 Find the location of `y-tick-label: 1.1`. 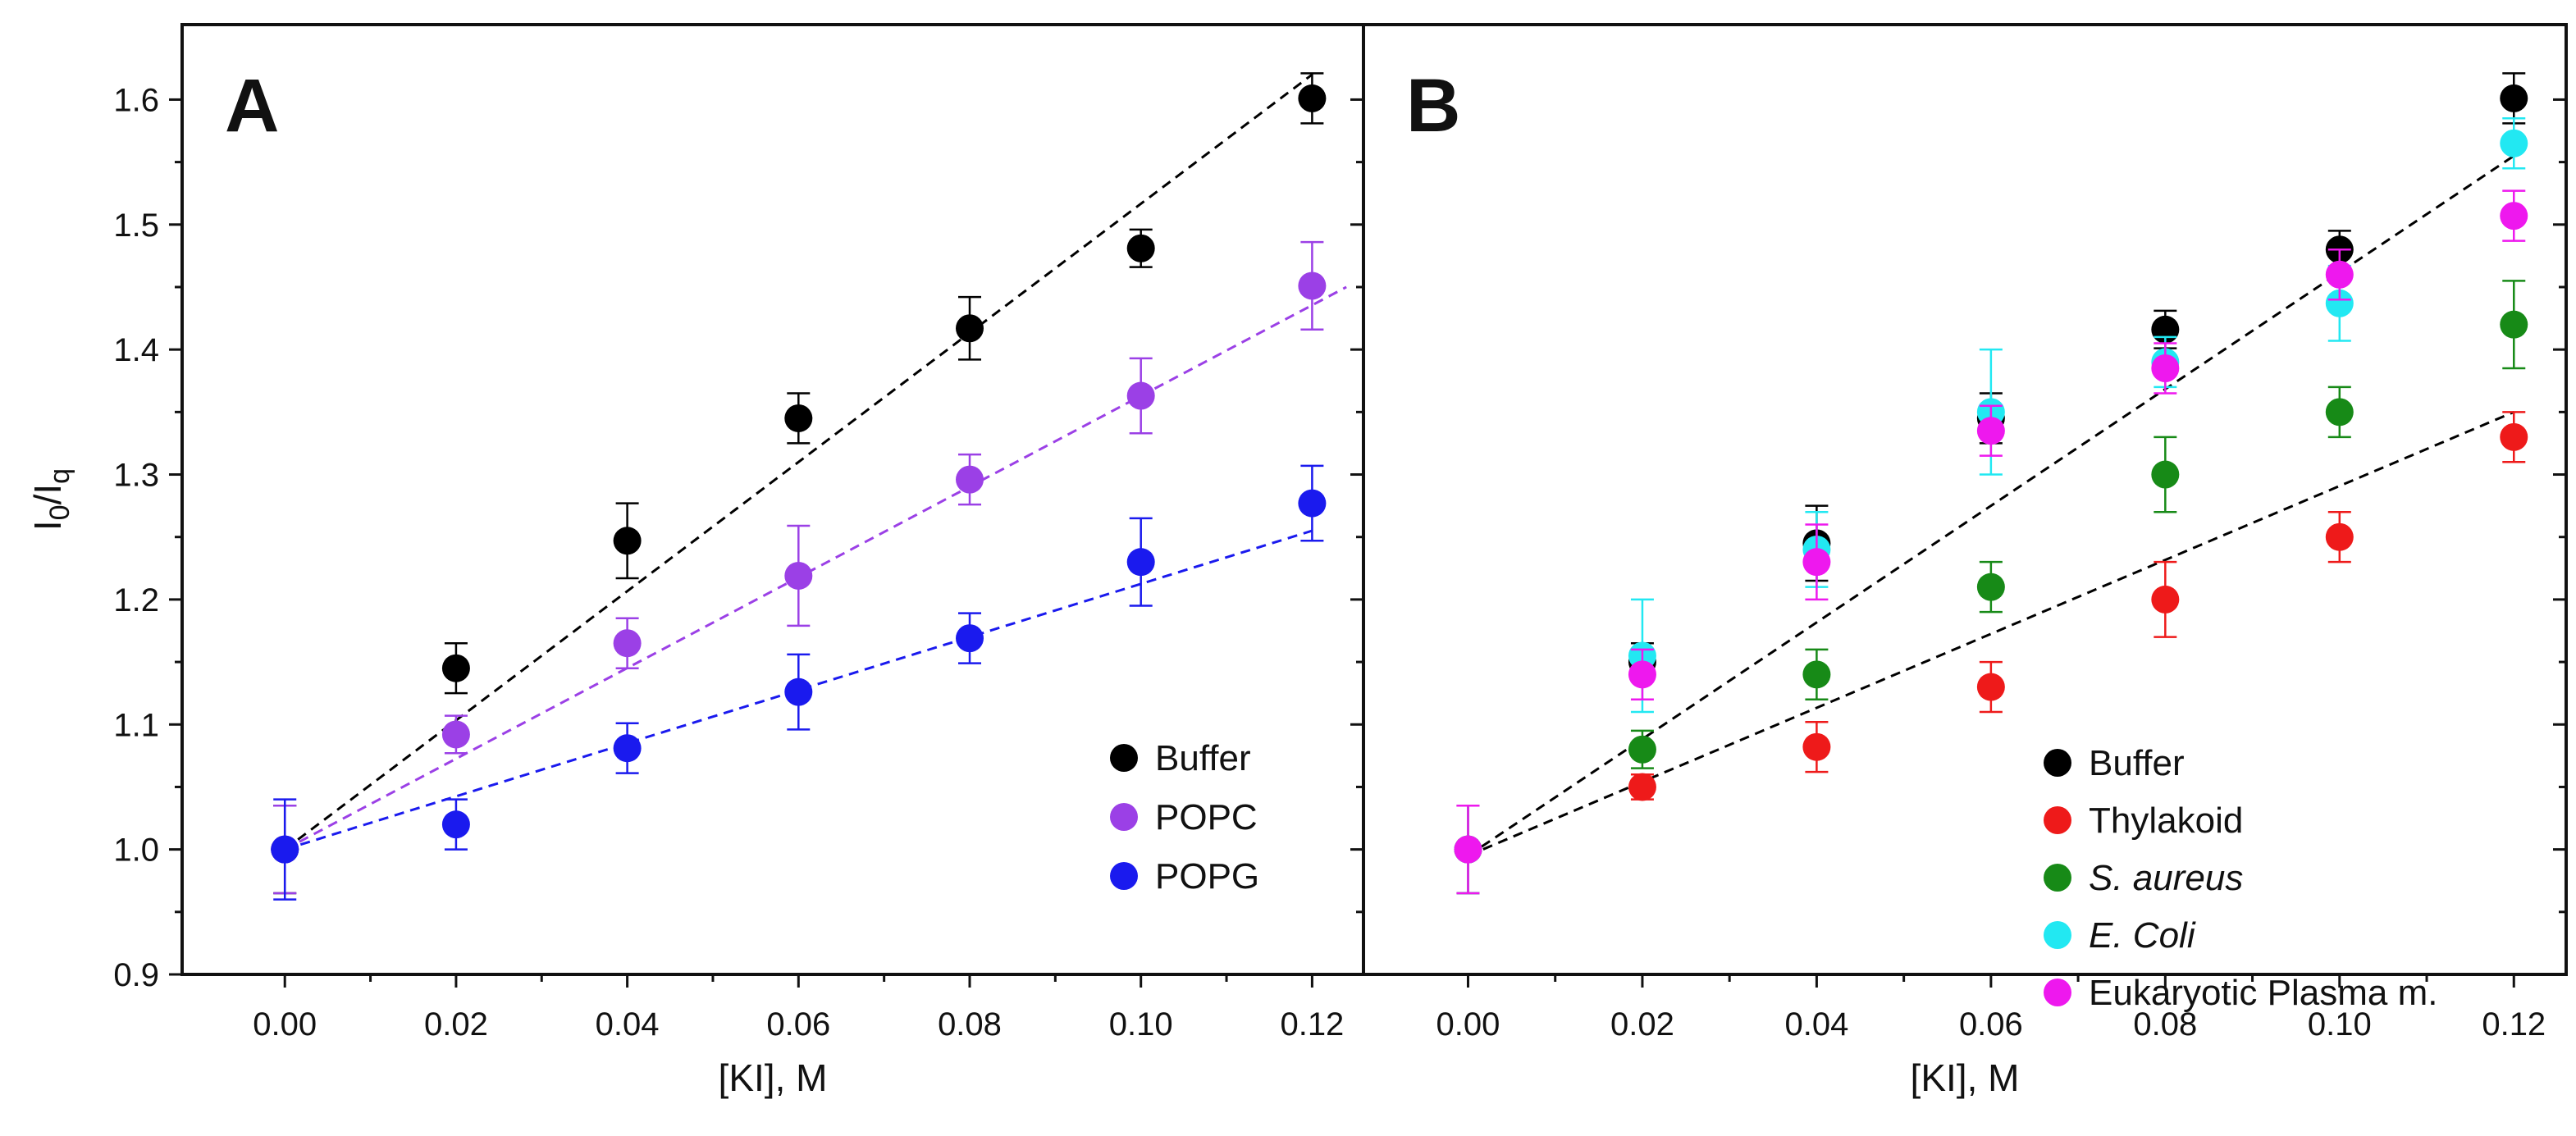

y-tick-label: 1.1 is located at coordinates (136, 725).